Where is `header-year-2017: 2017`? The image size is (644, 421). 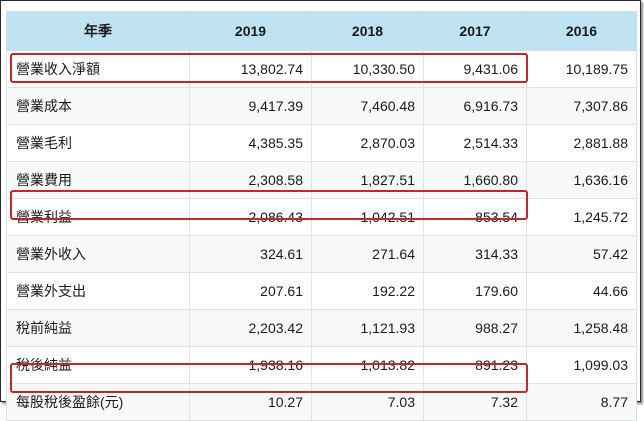
header-year-2017: 2017 is located at coordinates (475, 31).